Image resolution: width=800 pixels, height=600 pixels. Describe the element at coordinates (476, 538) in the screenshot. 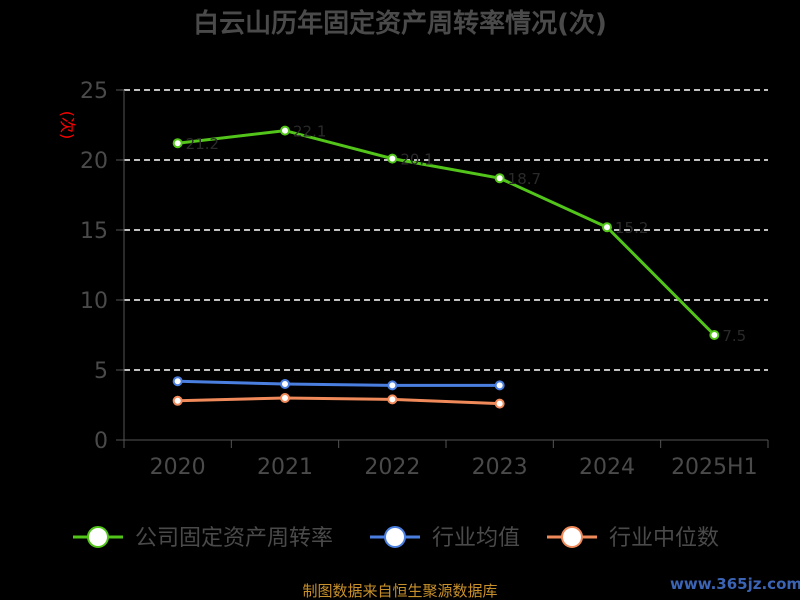

I see `legend-label: 行业均值` at that location.